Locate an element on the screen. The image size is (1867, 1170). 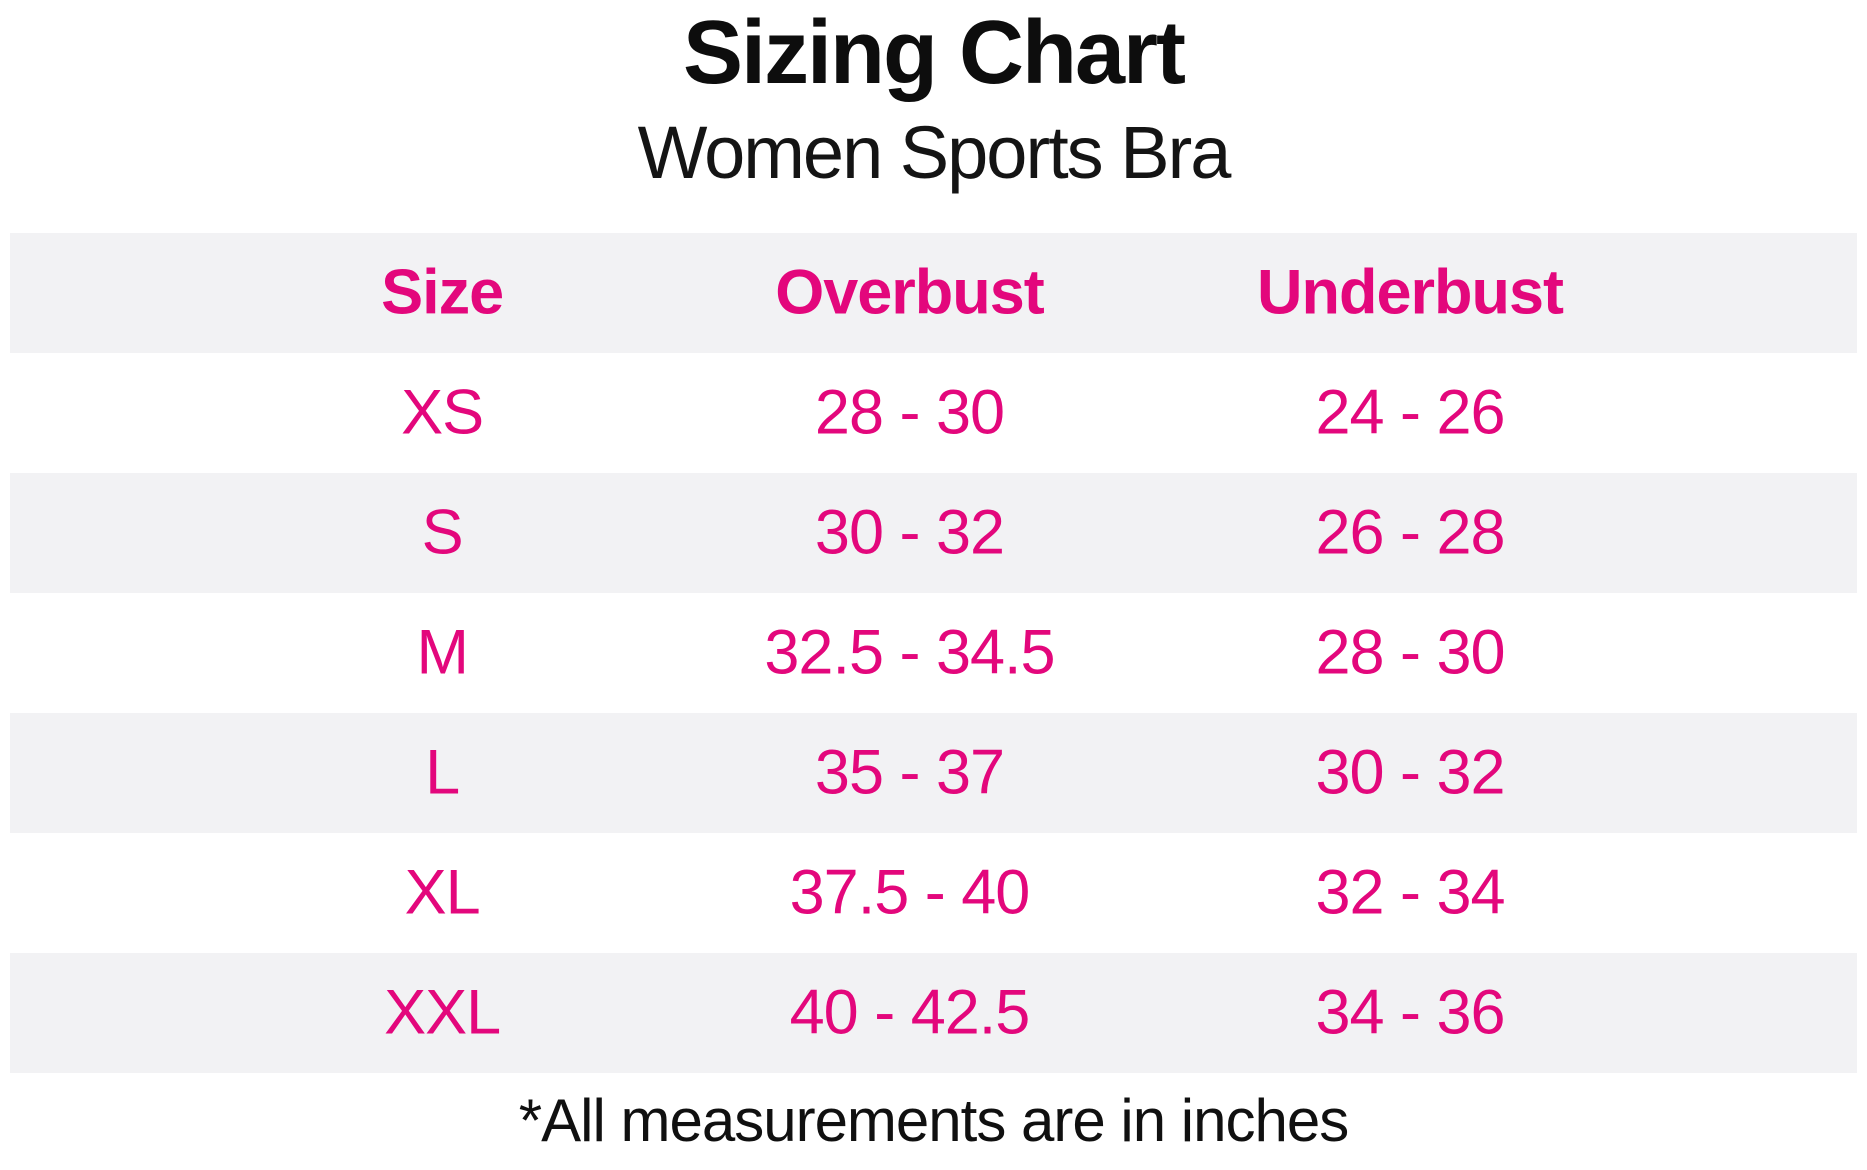
underbust-cell: 30 - 32 is located at coordinates (1410, 772).